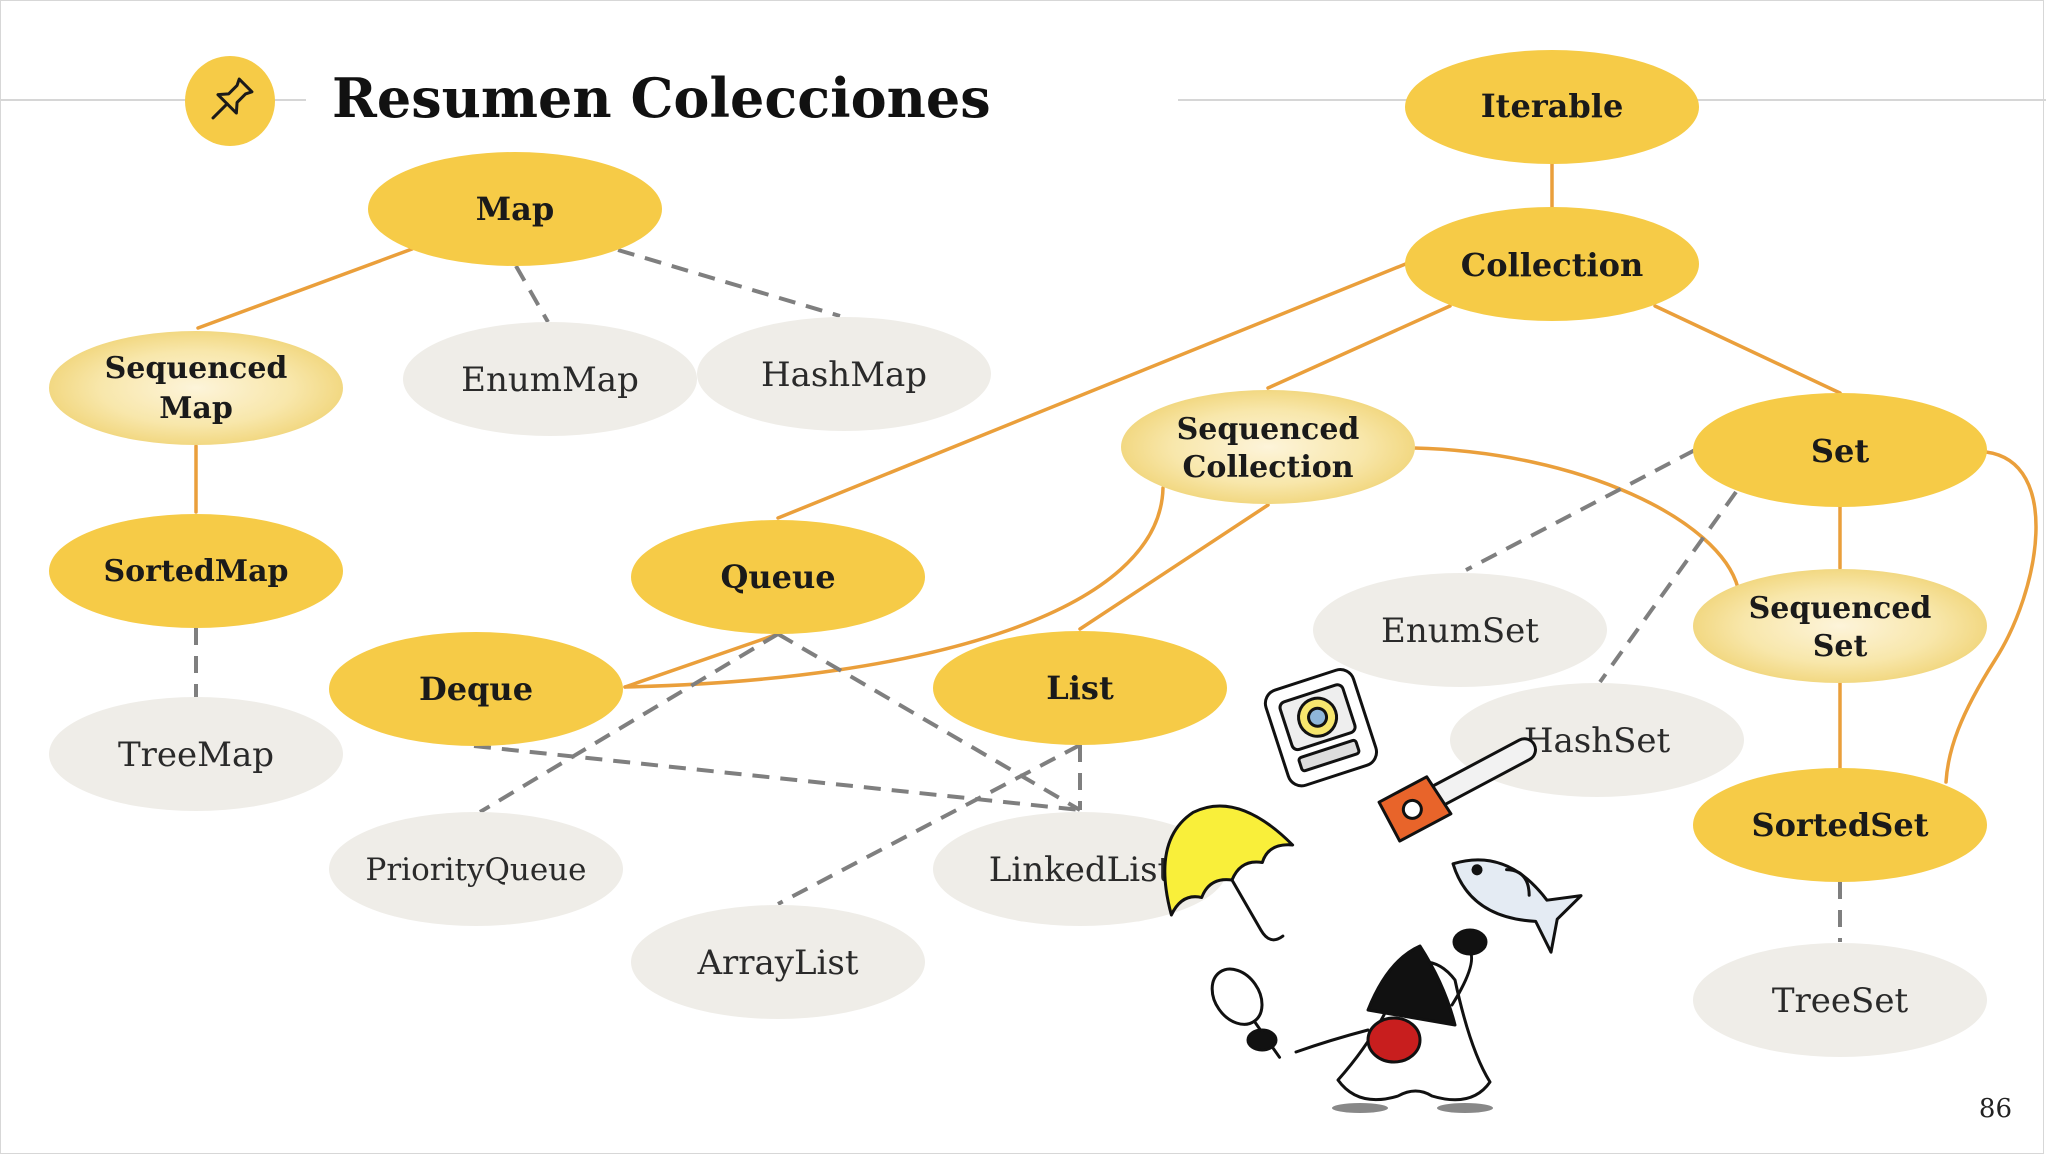 Image resolution: width=2046 pixels, height=1156 pixels. Describe the element at coordinates (1991, 617) in the screenshot. I see `edge-set-sortedset` at that location.